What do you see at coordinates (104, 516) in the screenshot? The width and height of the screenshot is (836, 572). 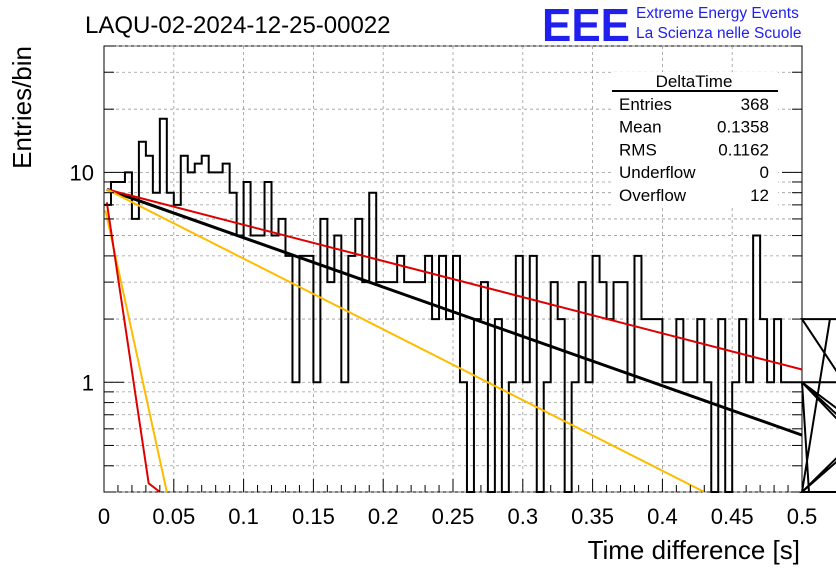 I see `x-tick-label: 0` at bounding box center [104, 516].